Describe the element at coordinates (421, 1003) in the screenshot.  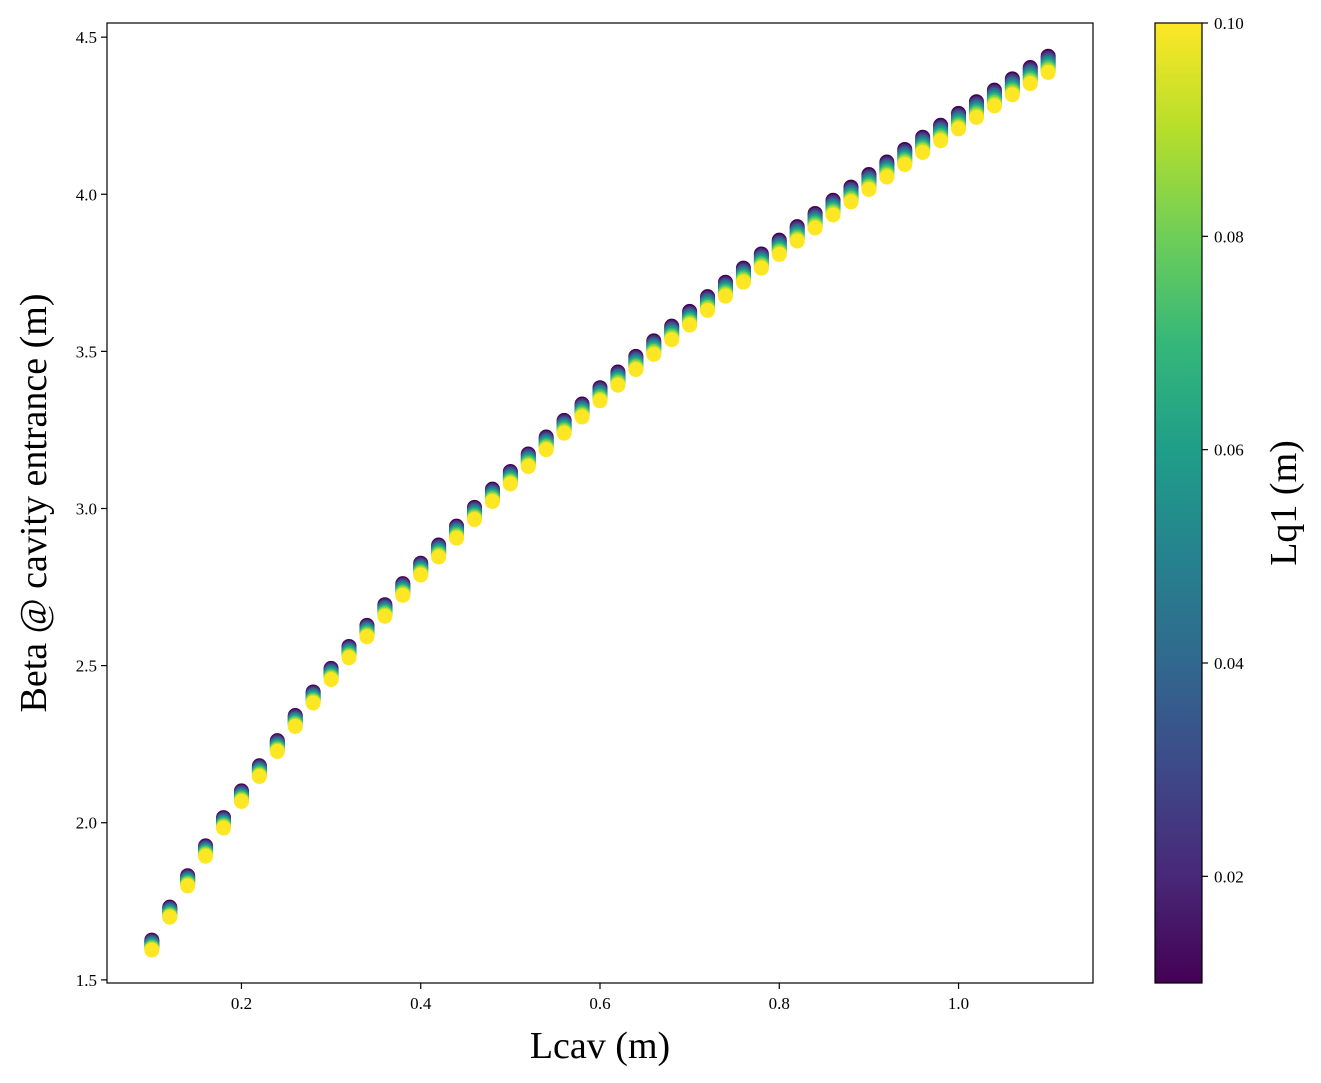
I see `x-tick-label: 0.4` at that location.